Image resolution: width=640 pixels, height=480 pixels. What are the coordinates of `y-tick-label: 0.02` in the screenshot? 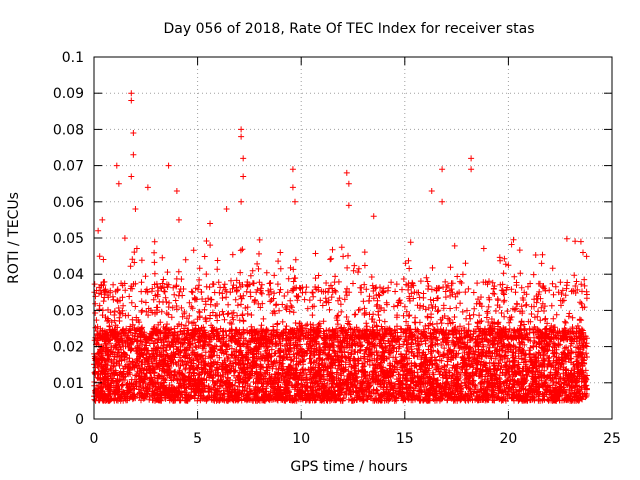 It's located at (68, 348).